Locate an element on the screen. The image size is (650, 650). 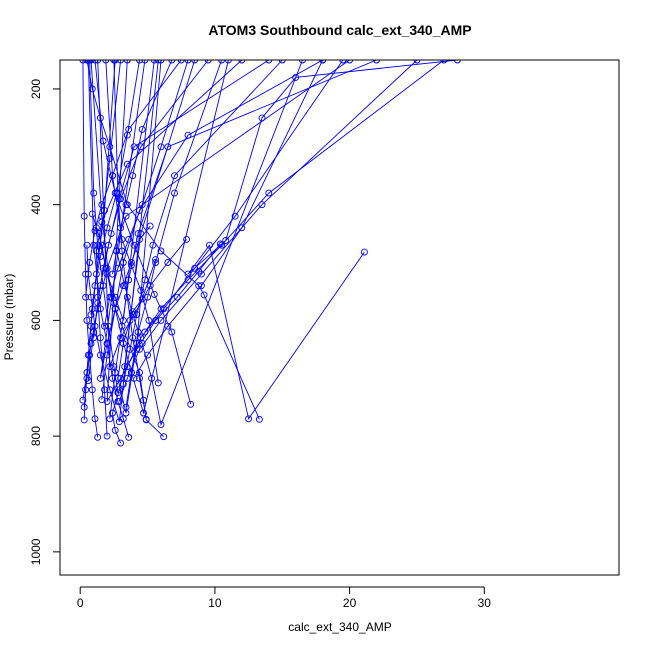
y-axis: 200 400 600 800 1000 is located at coordinates (45, 322).